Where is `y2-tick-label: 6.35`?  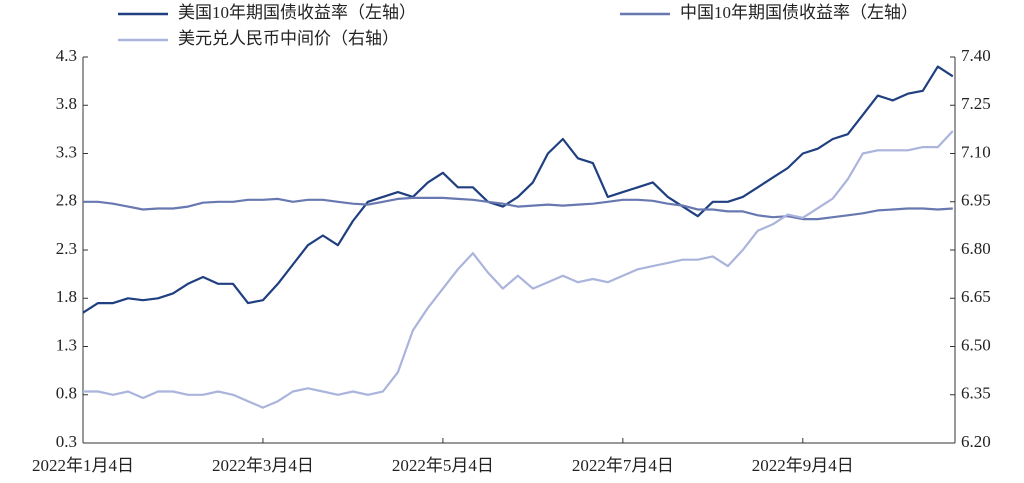 y2-tick-label: 6.35 is located at coordinates (976, 393).